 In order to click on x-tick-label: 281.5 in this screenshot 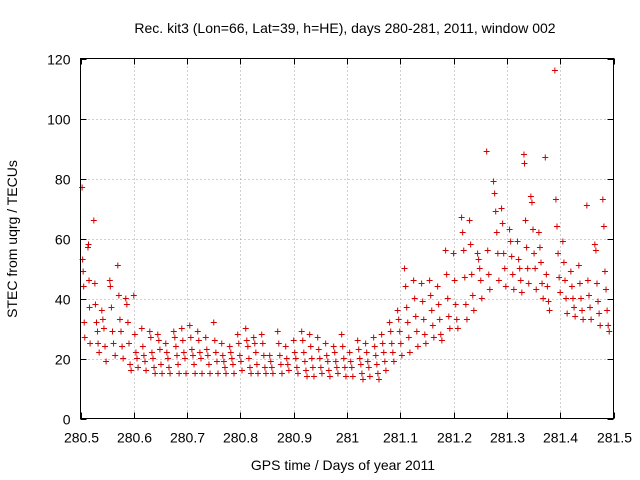, I will do `click(614, 438)`.